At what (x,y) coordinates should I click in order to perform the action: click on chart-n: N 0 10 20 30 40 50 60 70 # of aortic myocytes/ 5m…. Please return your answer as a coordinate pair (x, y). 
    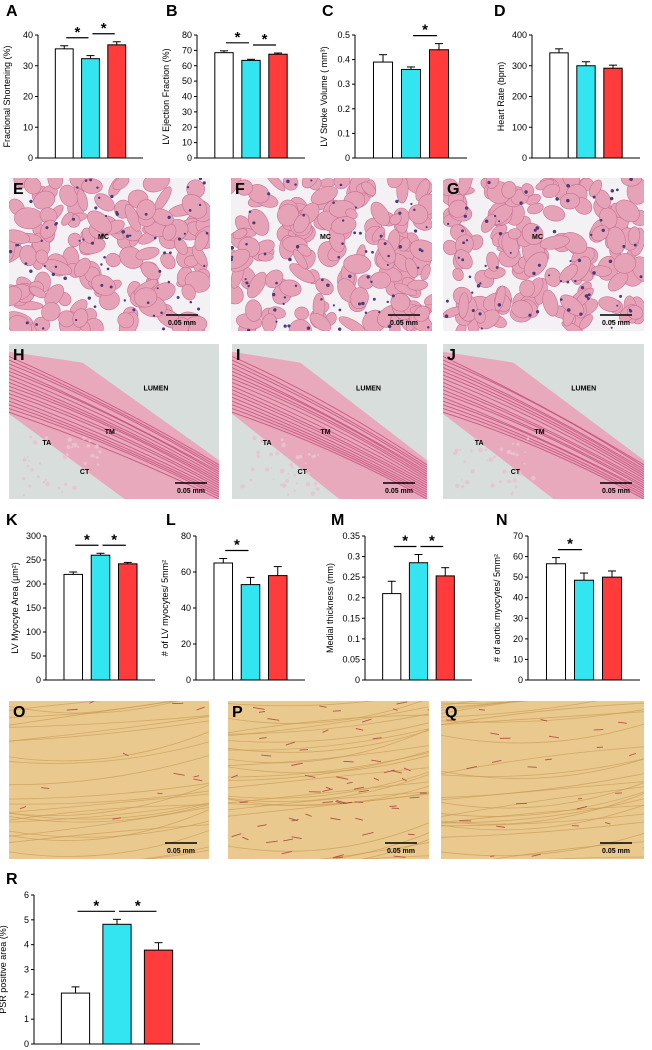
    Looking at the image, I should click on (566, 598).